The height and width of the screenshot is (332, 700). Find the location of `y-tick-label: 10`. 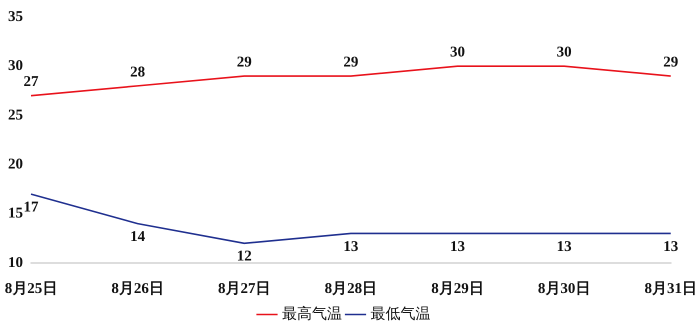

y-tick-label: 10 is located at coordinates (15, 262).